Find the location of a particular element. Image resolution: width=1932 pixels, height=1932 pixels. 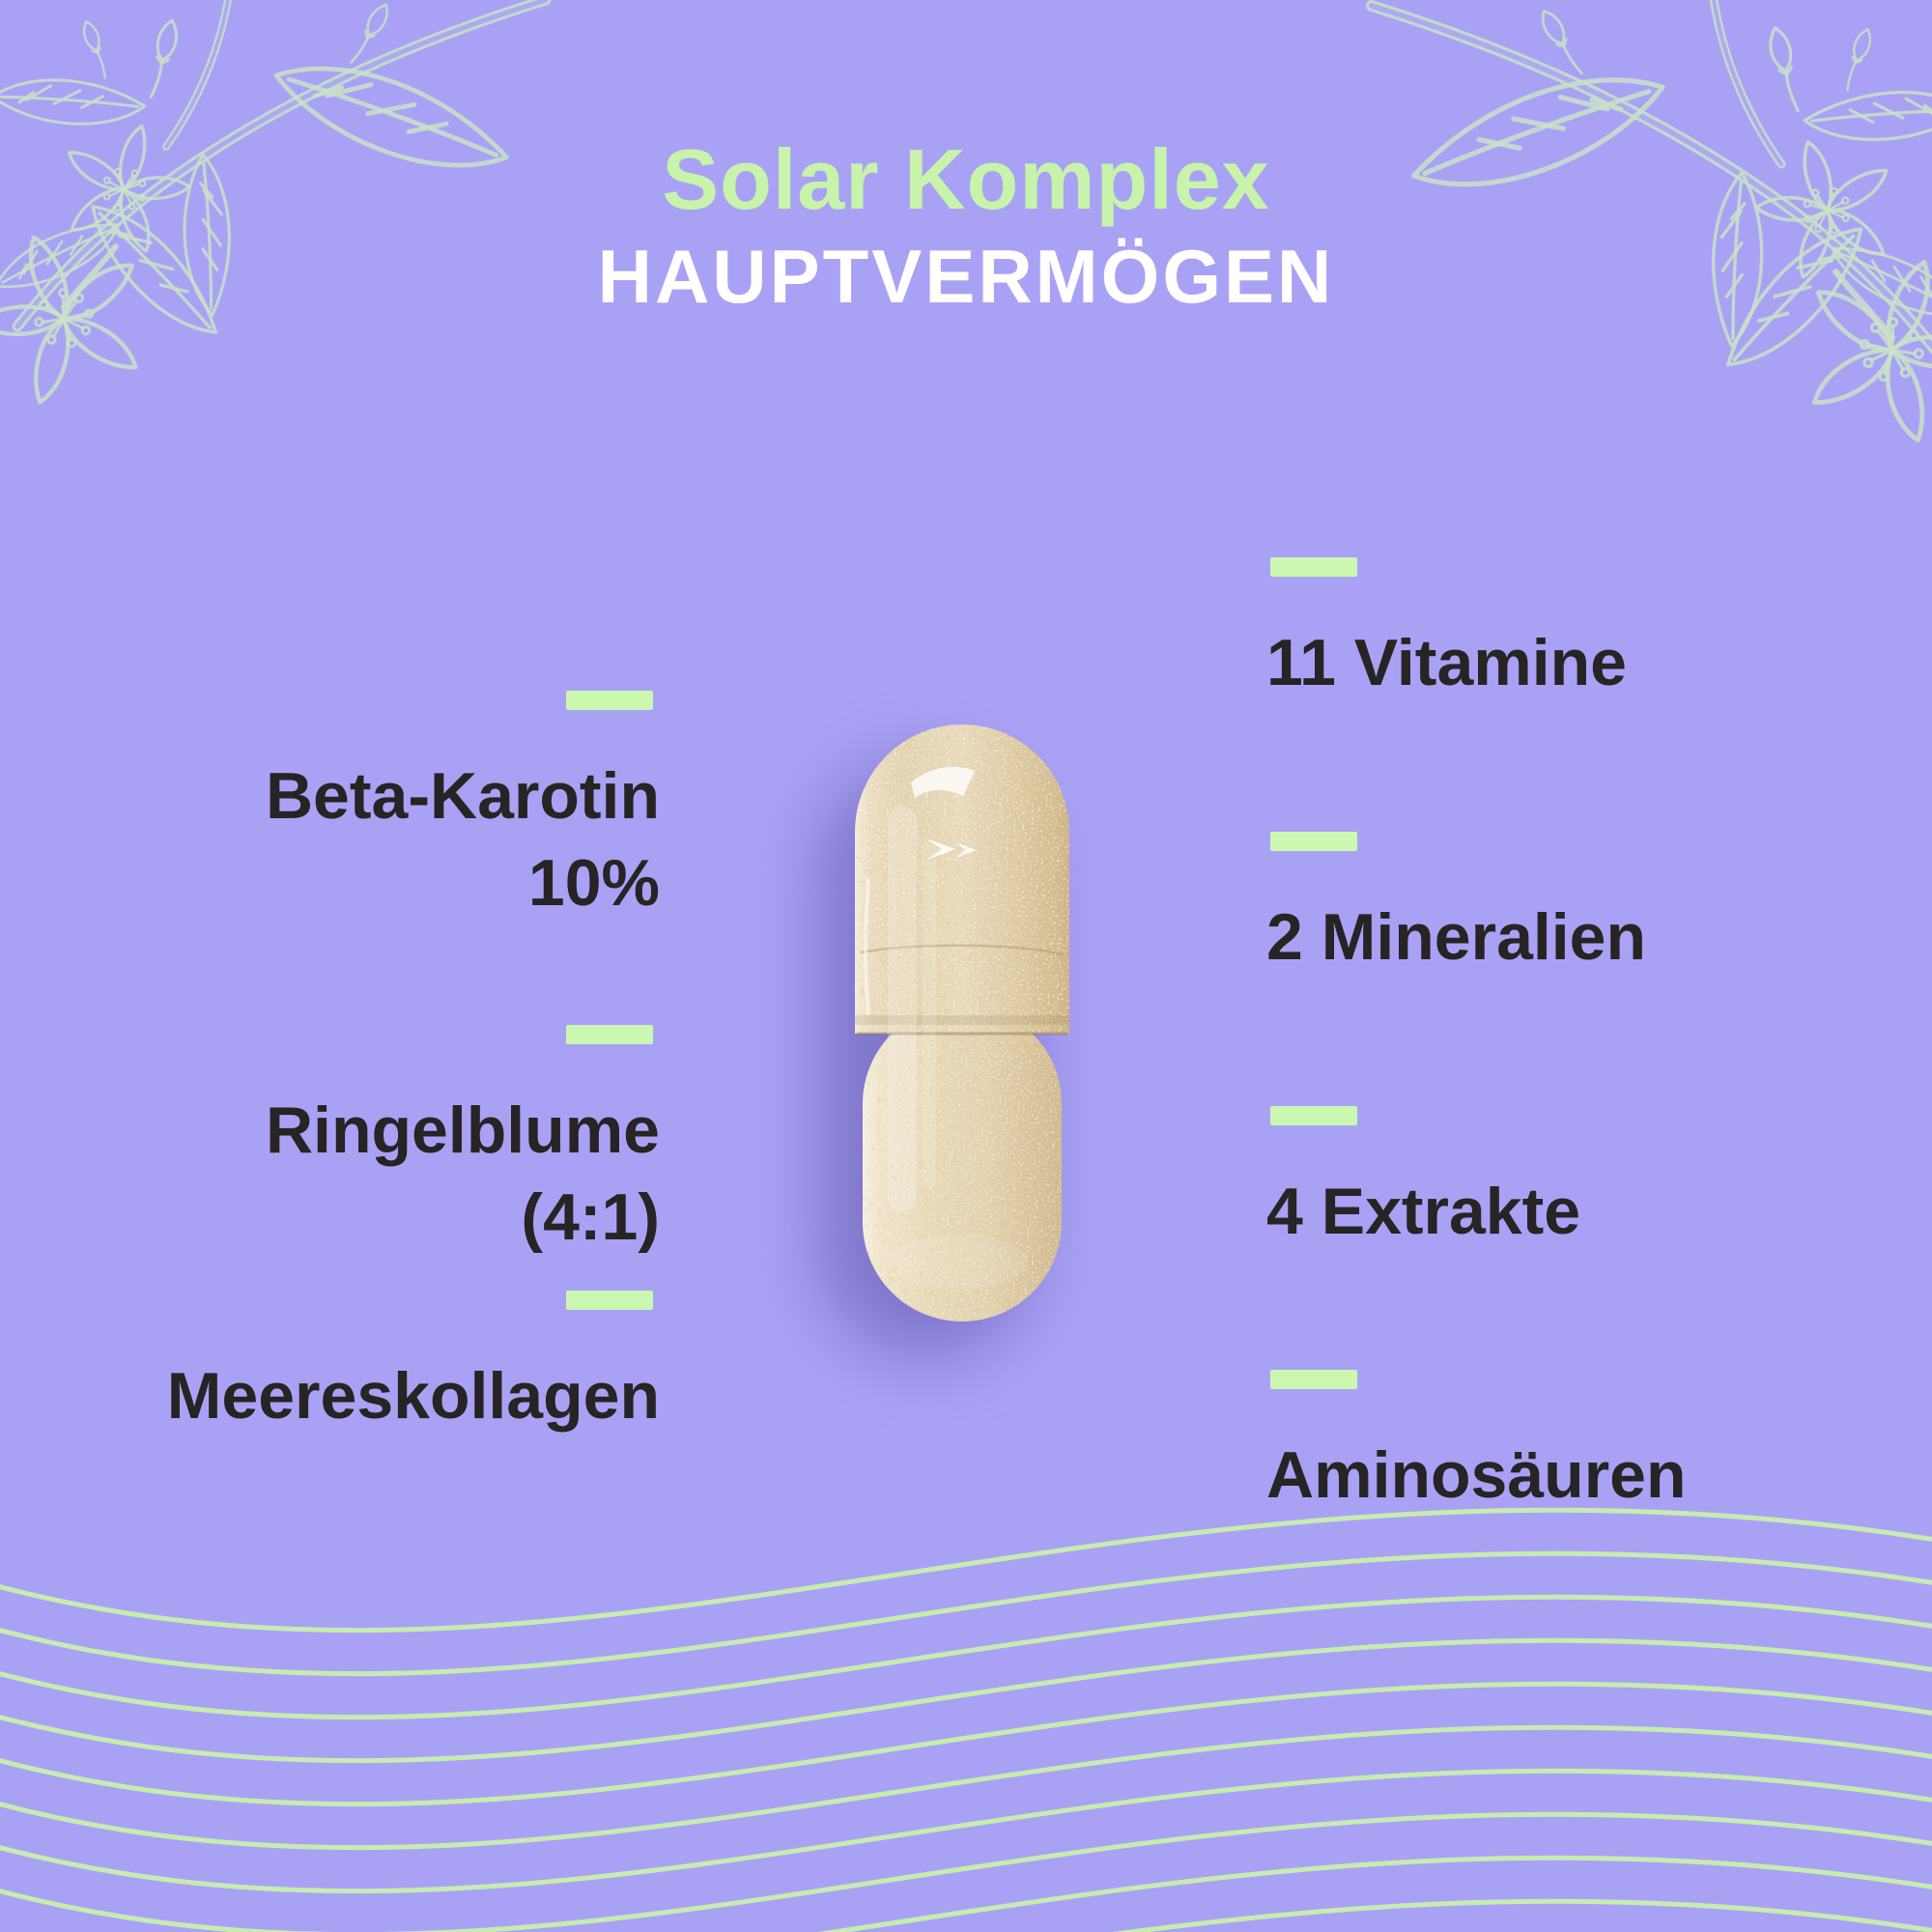

nutrient-item: Aminosäuren is located at coordinates (1476, 1444).